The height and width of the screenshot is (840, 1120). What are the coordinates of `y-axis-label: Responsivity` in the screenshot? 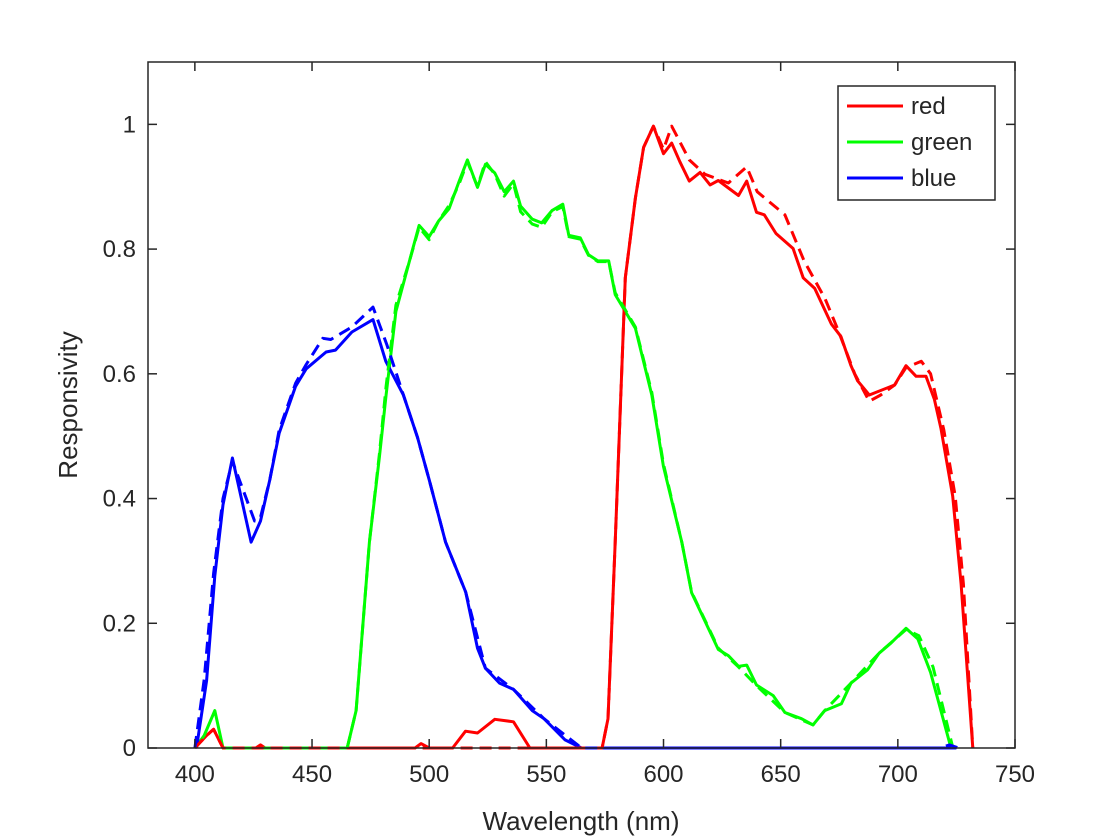 It's located at (68, 404).